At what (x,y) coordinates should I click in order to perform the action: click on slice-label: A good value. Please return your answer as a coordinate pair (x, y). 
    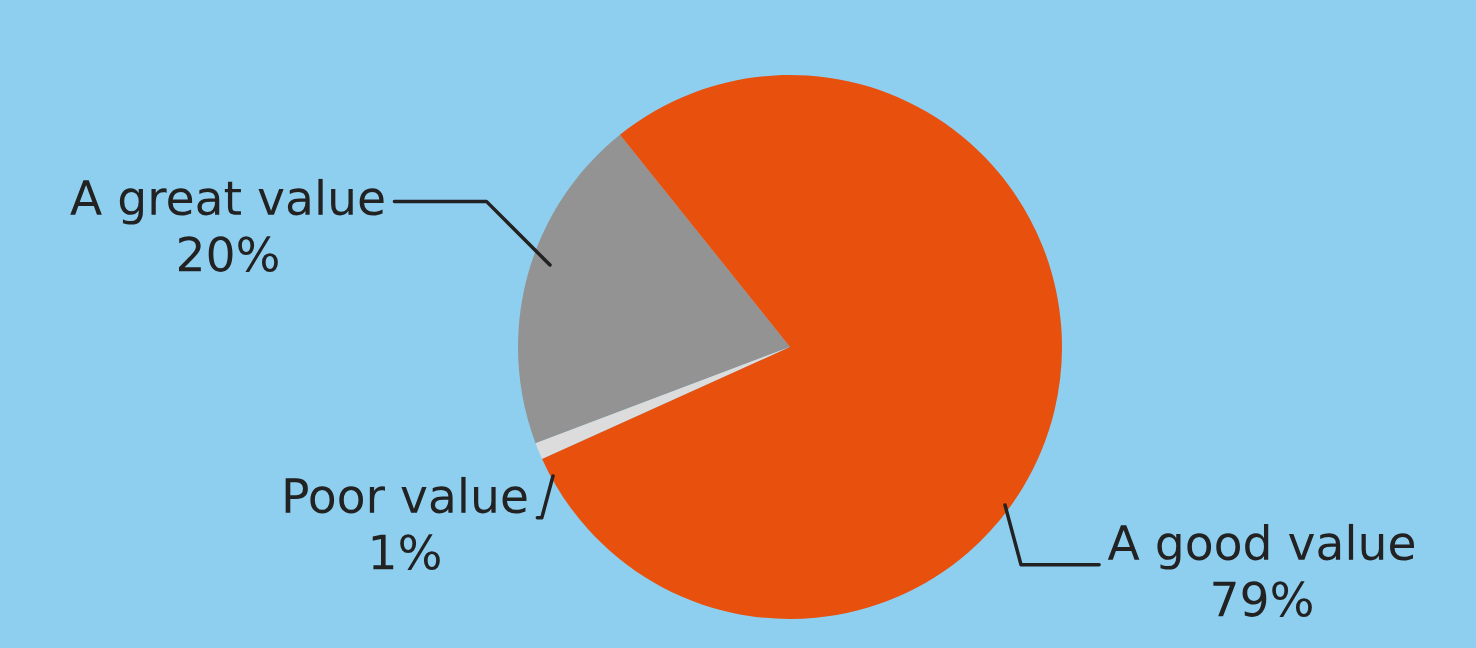
    Looking at the image, I should click on (1260, 546).